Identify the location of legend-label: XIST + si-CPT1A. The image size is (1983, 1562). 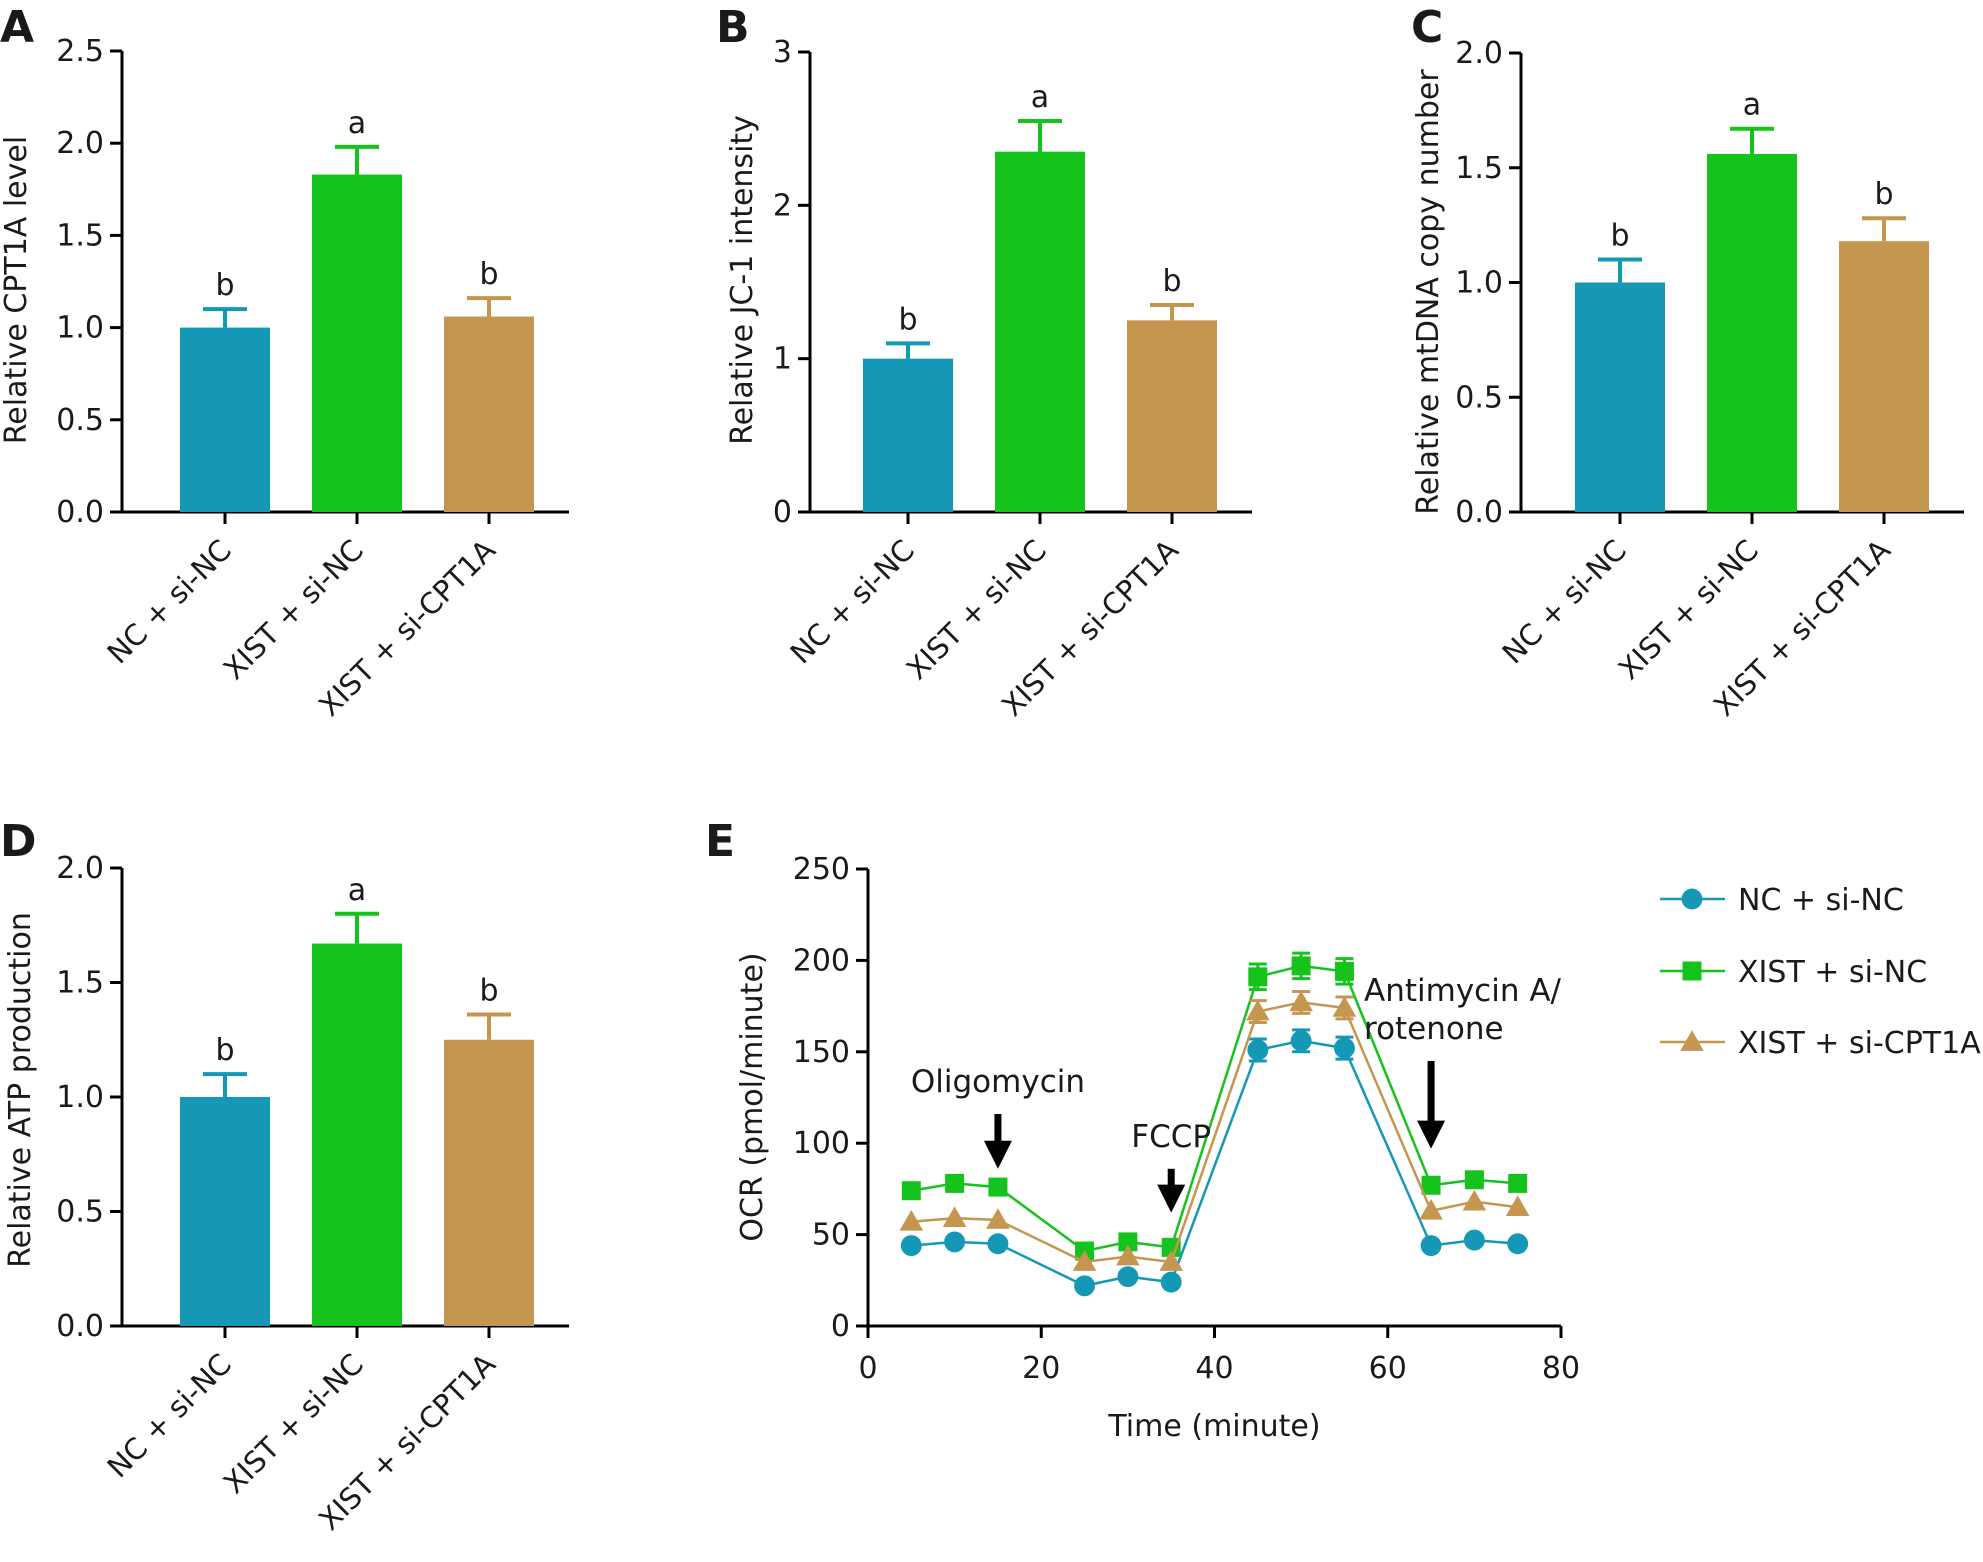
(1859, 1043).